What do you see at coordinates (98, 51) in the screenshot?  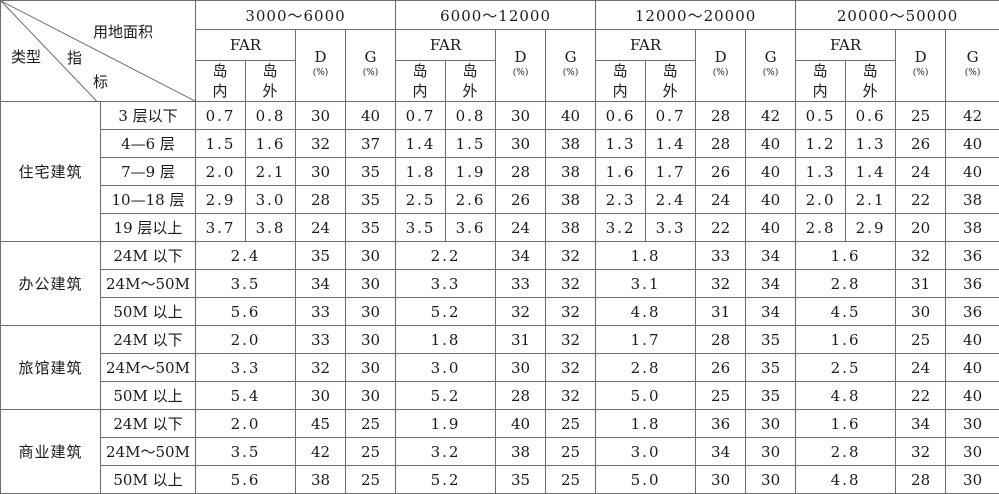 I see `corner-header-cell: 用地面积 指 标 类型` at bounding box center [98, 51].